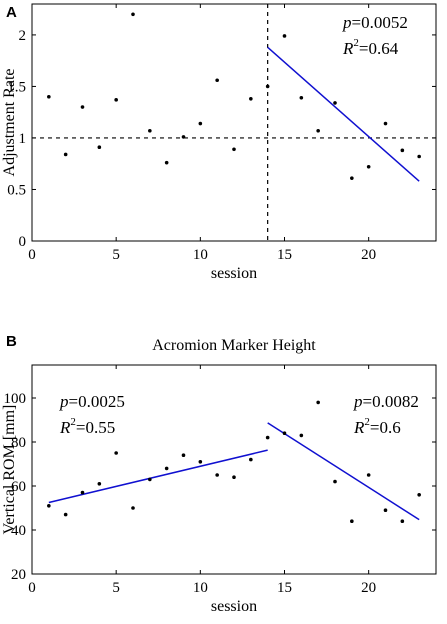 Image resolution: width=447 pixels, height=624 pixels. What do you see at coordinates (95, 427) in the screenshot?
I see `r-value: =0.55` at bounding box center [95, 427].